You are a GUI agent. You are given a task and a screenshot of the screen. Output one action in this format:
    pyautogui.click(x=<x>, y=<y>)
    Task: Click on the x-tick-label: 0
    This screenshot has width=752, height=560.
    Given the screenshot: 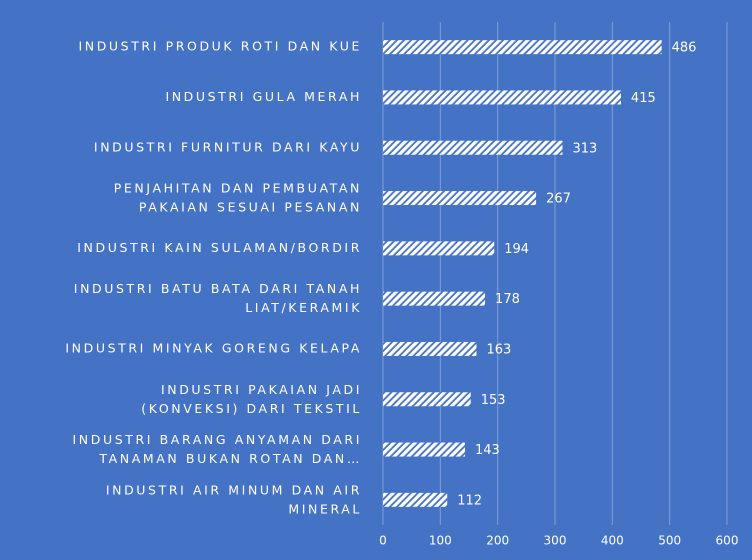 What is the action you would take?
    pyautogui.click(x=383, y=541)
    